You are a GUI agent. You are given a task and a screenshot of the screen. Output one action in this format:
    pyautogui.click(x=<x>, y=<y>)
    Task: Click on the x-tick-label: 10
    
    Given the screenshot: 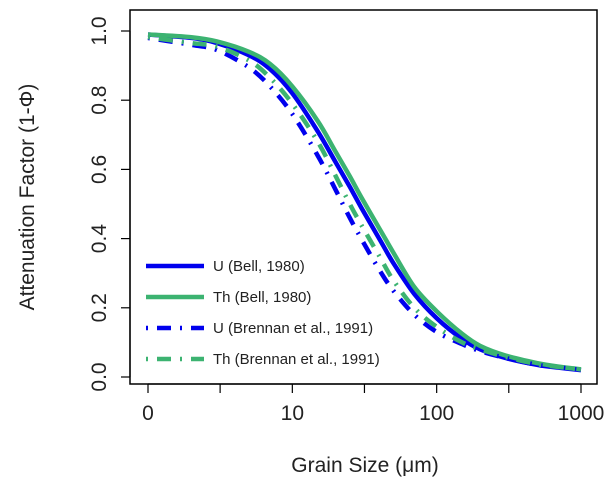 What is the action you would take?
    pyautogui.click(x=292, y=413)
    